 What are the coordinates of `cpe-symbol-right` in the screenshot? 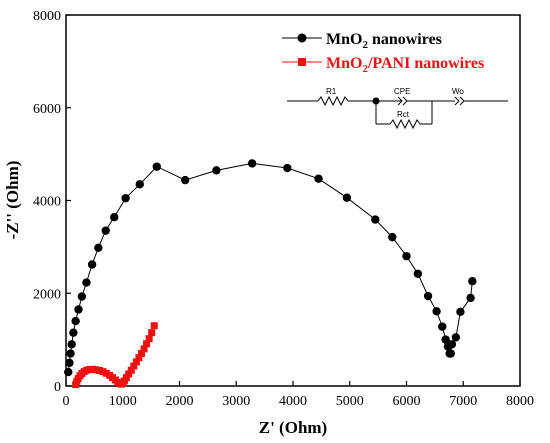 It's located at (405, 101).